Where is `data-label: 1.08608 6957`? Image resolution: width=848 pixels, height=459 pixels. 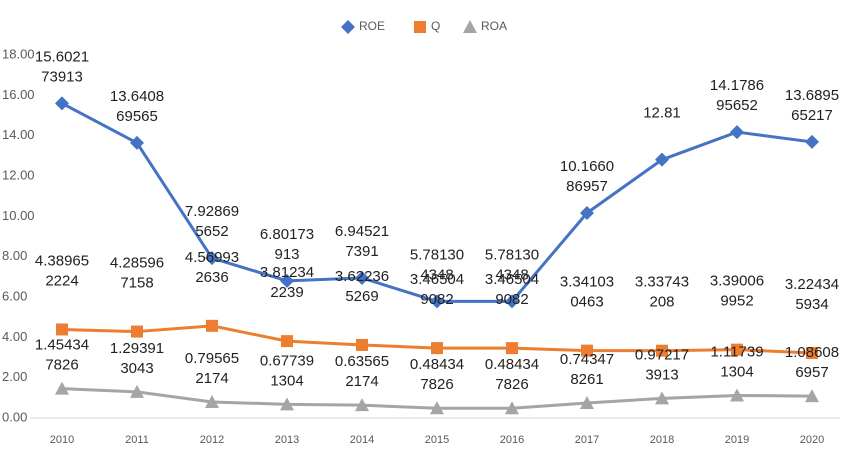
data-label: 1.08608 6957 is located at coordinates (812, 362).